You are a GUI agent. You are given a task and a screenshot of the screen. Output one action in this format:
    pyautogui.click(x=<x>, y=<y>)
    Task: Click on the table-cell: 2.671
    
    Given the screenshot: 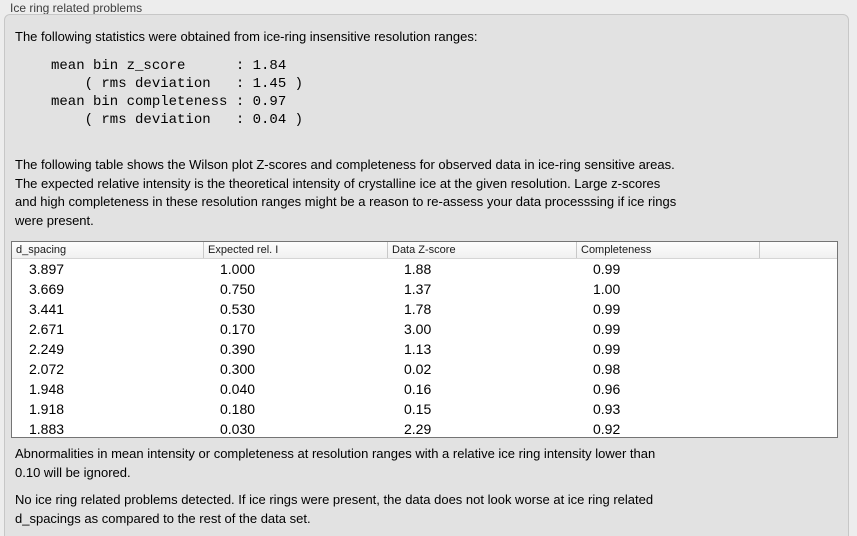 What is the action you would take?
    pyautogui.click(x=47, y=329)
    